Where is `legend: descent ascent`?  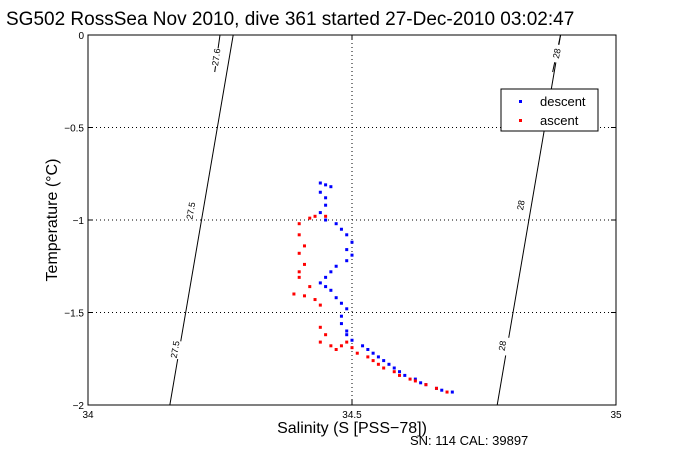
legend: descent ascent is located at coordinates (549, 110).